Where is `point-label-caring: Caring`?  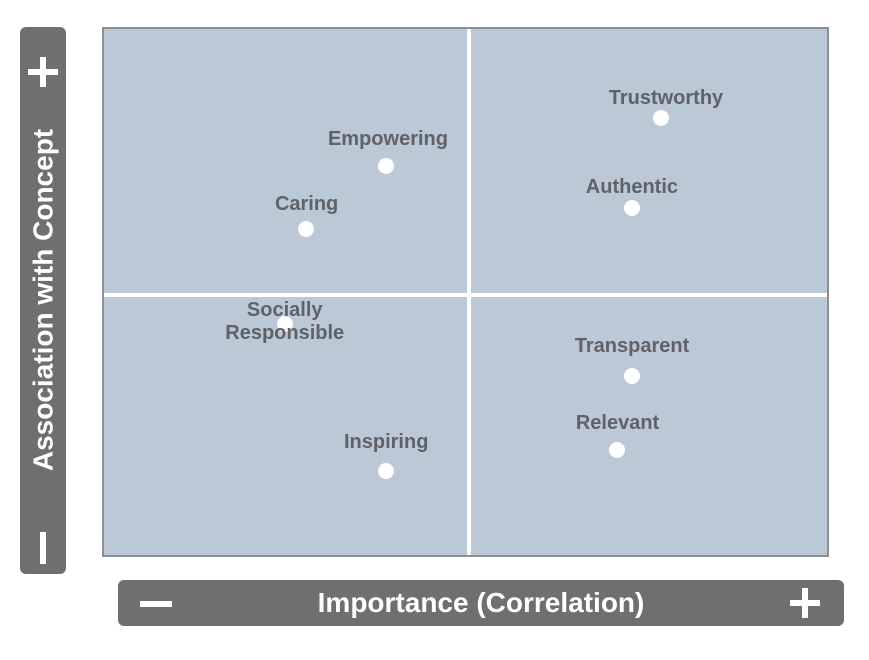
point-label-caring: Caring is located at coordinates (306, 204).